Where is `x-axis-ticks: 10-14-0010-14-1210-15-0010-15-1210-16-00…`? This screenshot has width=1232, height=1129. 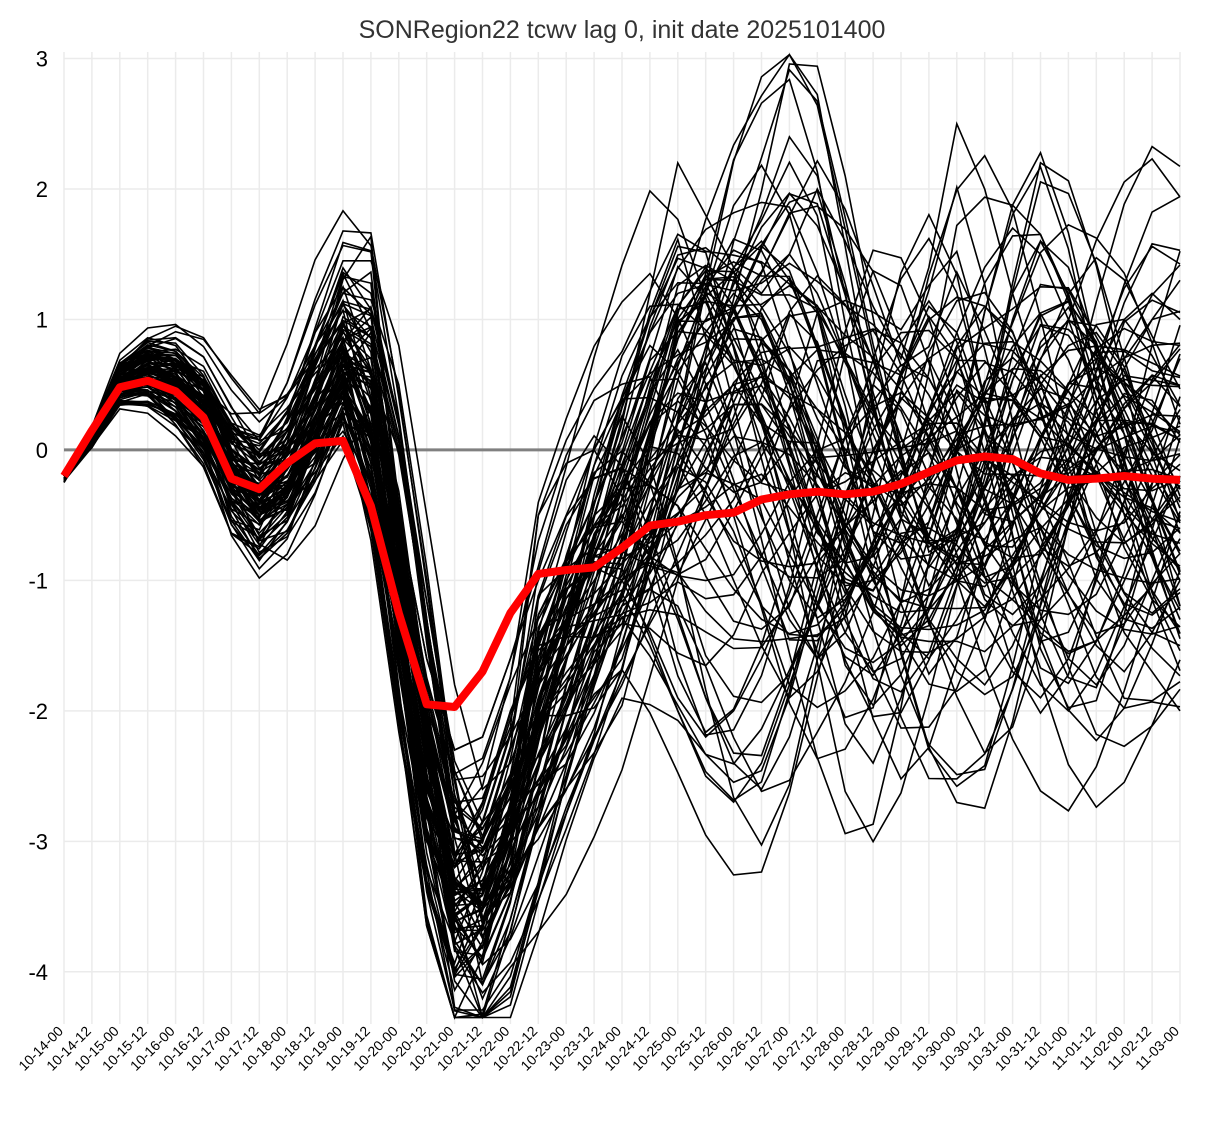
x-axis-ticks: 10-14-0010-14-1210-15-0010-15-1210-16-00… is located at coordinates (598, 1048).